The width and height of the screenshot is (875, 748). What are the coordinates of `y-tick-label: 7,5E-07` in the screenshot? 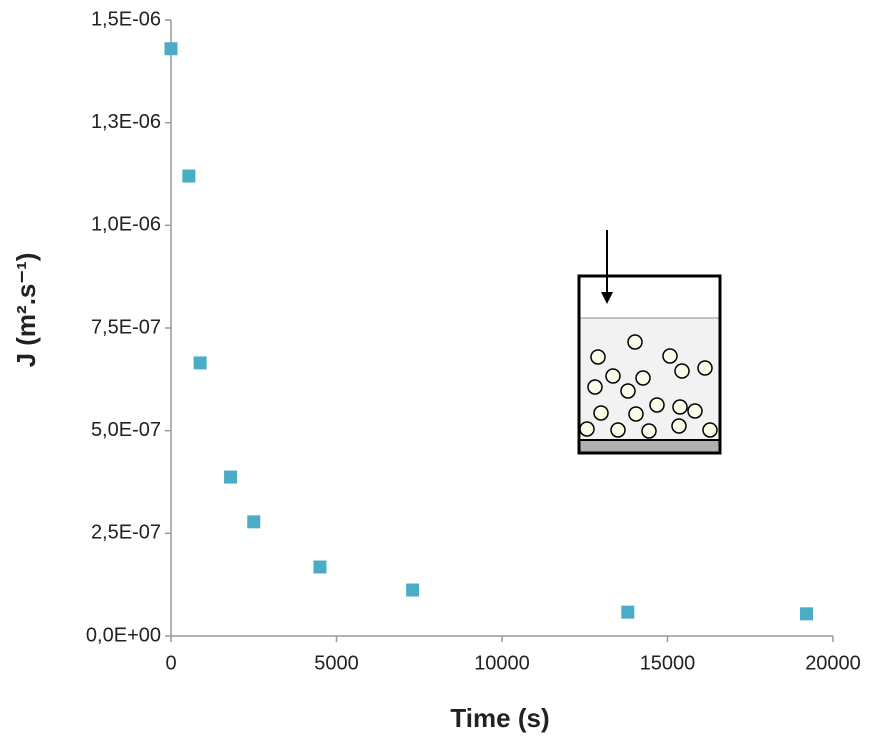 It's located at (126, 327).